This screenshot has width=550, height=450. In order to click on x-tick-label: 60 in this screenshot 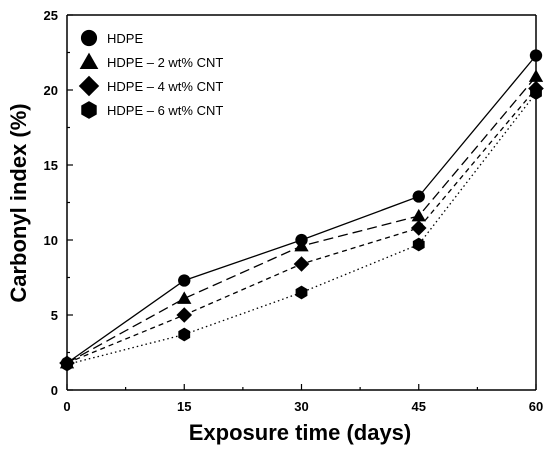, I will do `click(536, 406)`.